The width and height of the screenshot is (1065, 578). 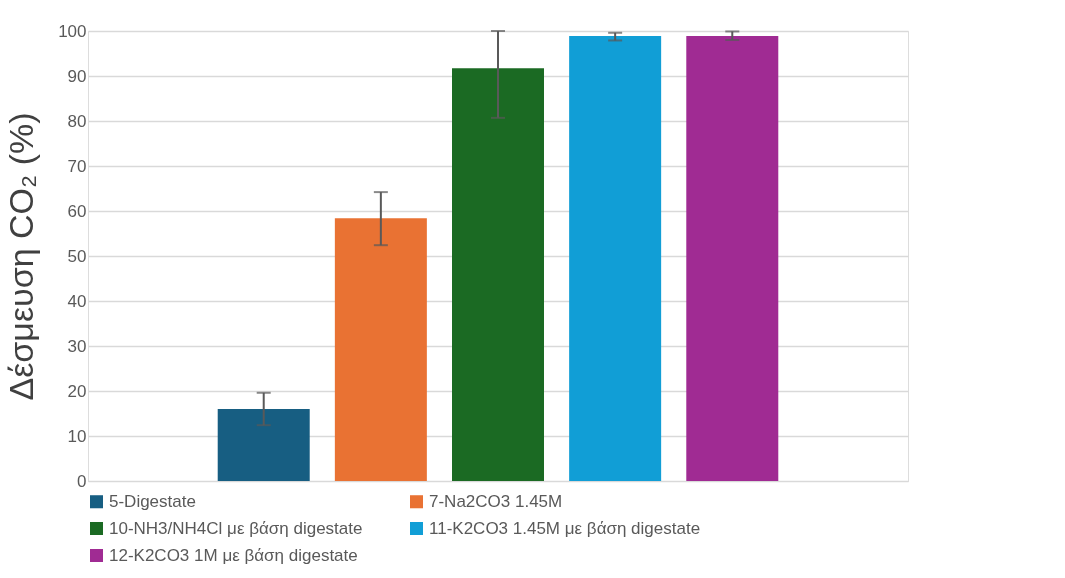 What do you see at coordinates (77, 436) in the screenshot?
I see `y-tick-label: 10` at bounding box center [77, 436].